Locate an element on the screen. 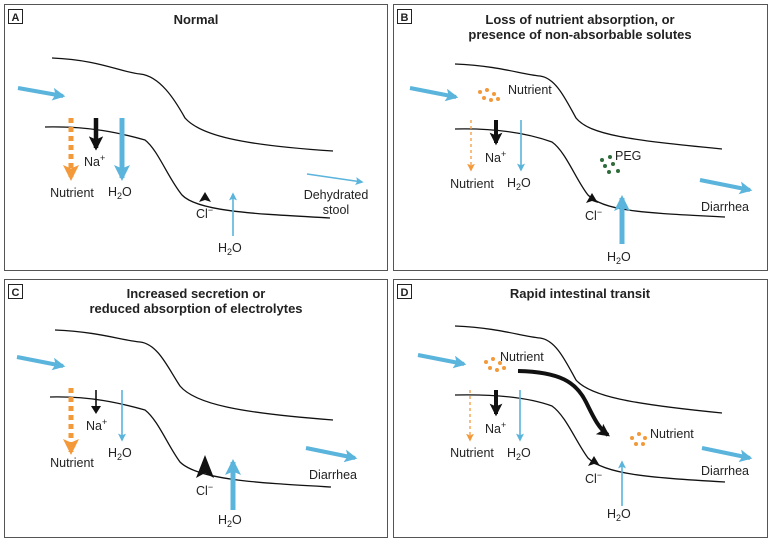  panel-b-h2o-secretion-label: H2O is located at coordinates (619, 258).